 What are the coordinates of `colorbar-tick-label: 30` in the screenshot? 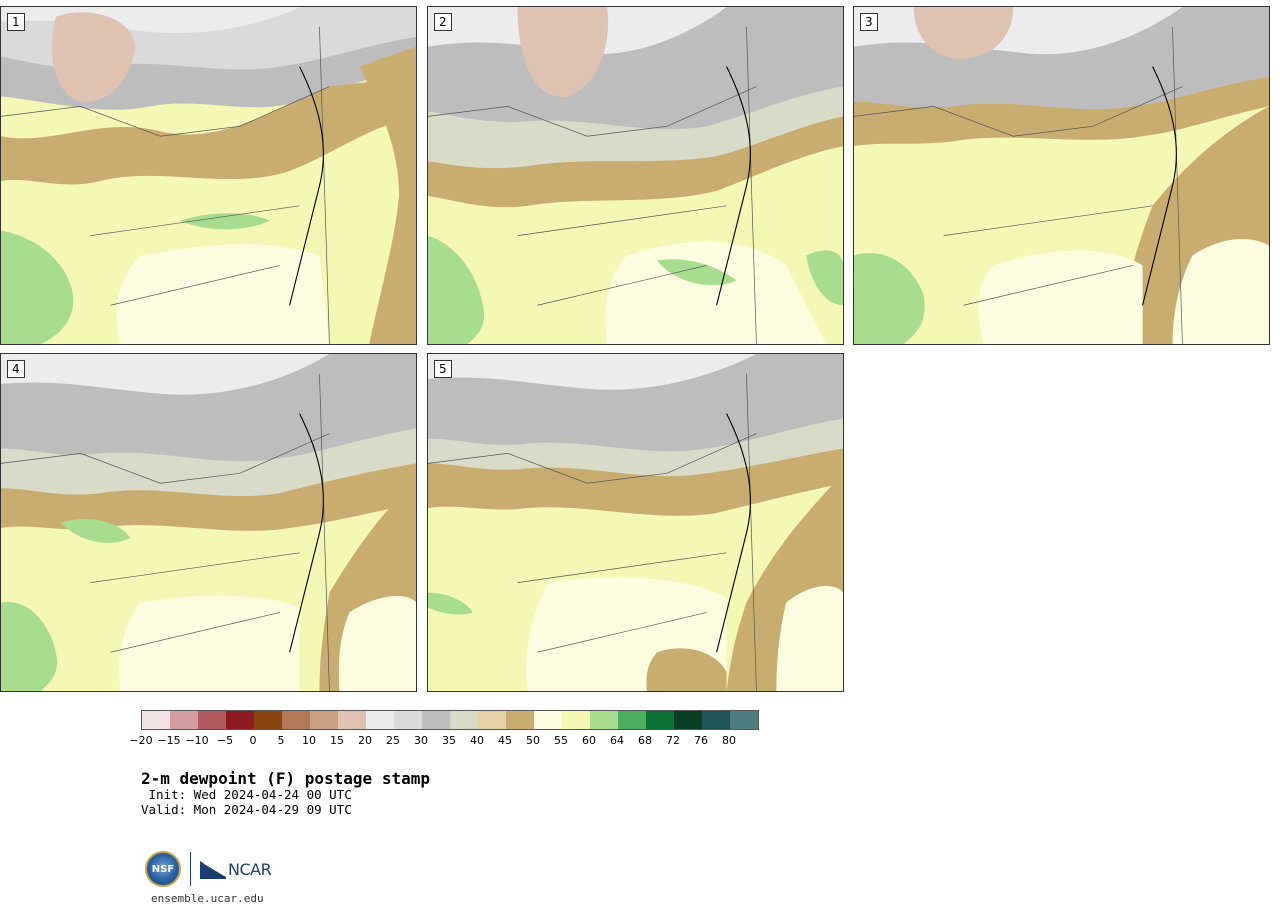 It's located at (421, 740).